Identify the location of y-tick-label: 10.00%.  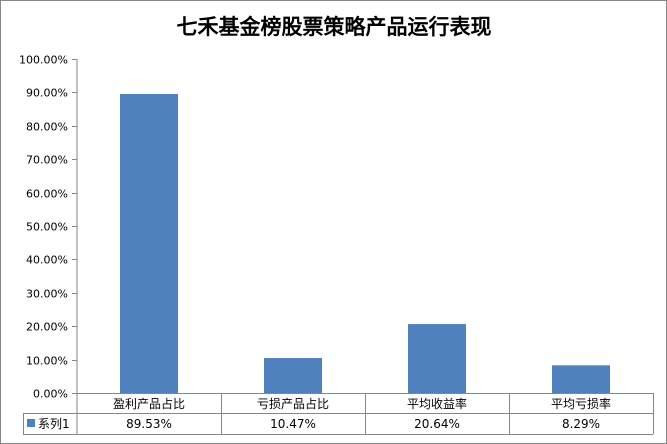
(47, 361).